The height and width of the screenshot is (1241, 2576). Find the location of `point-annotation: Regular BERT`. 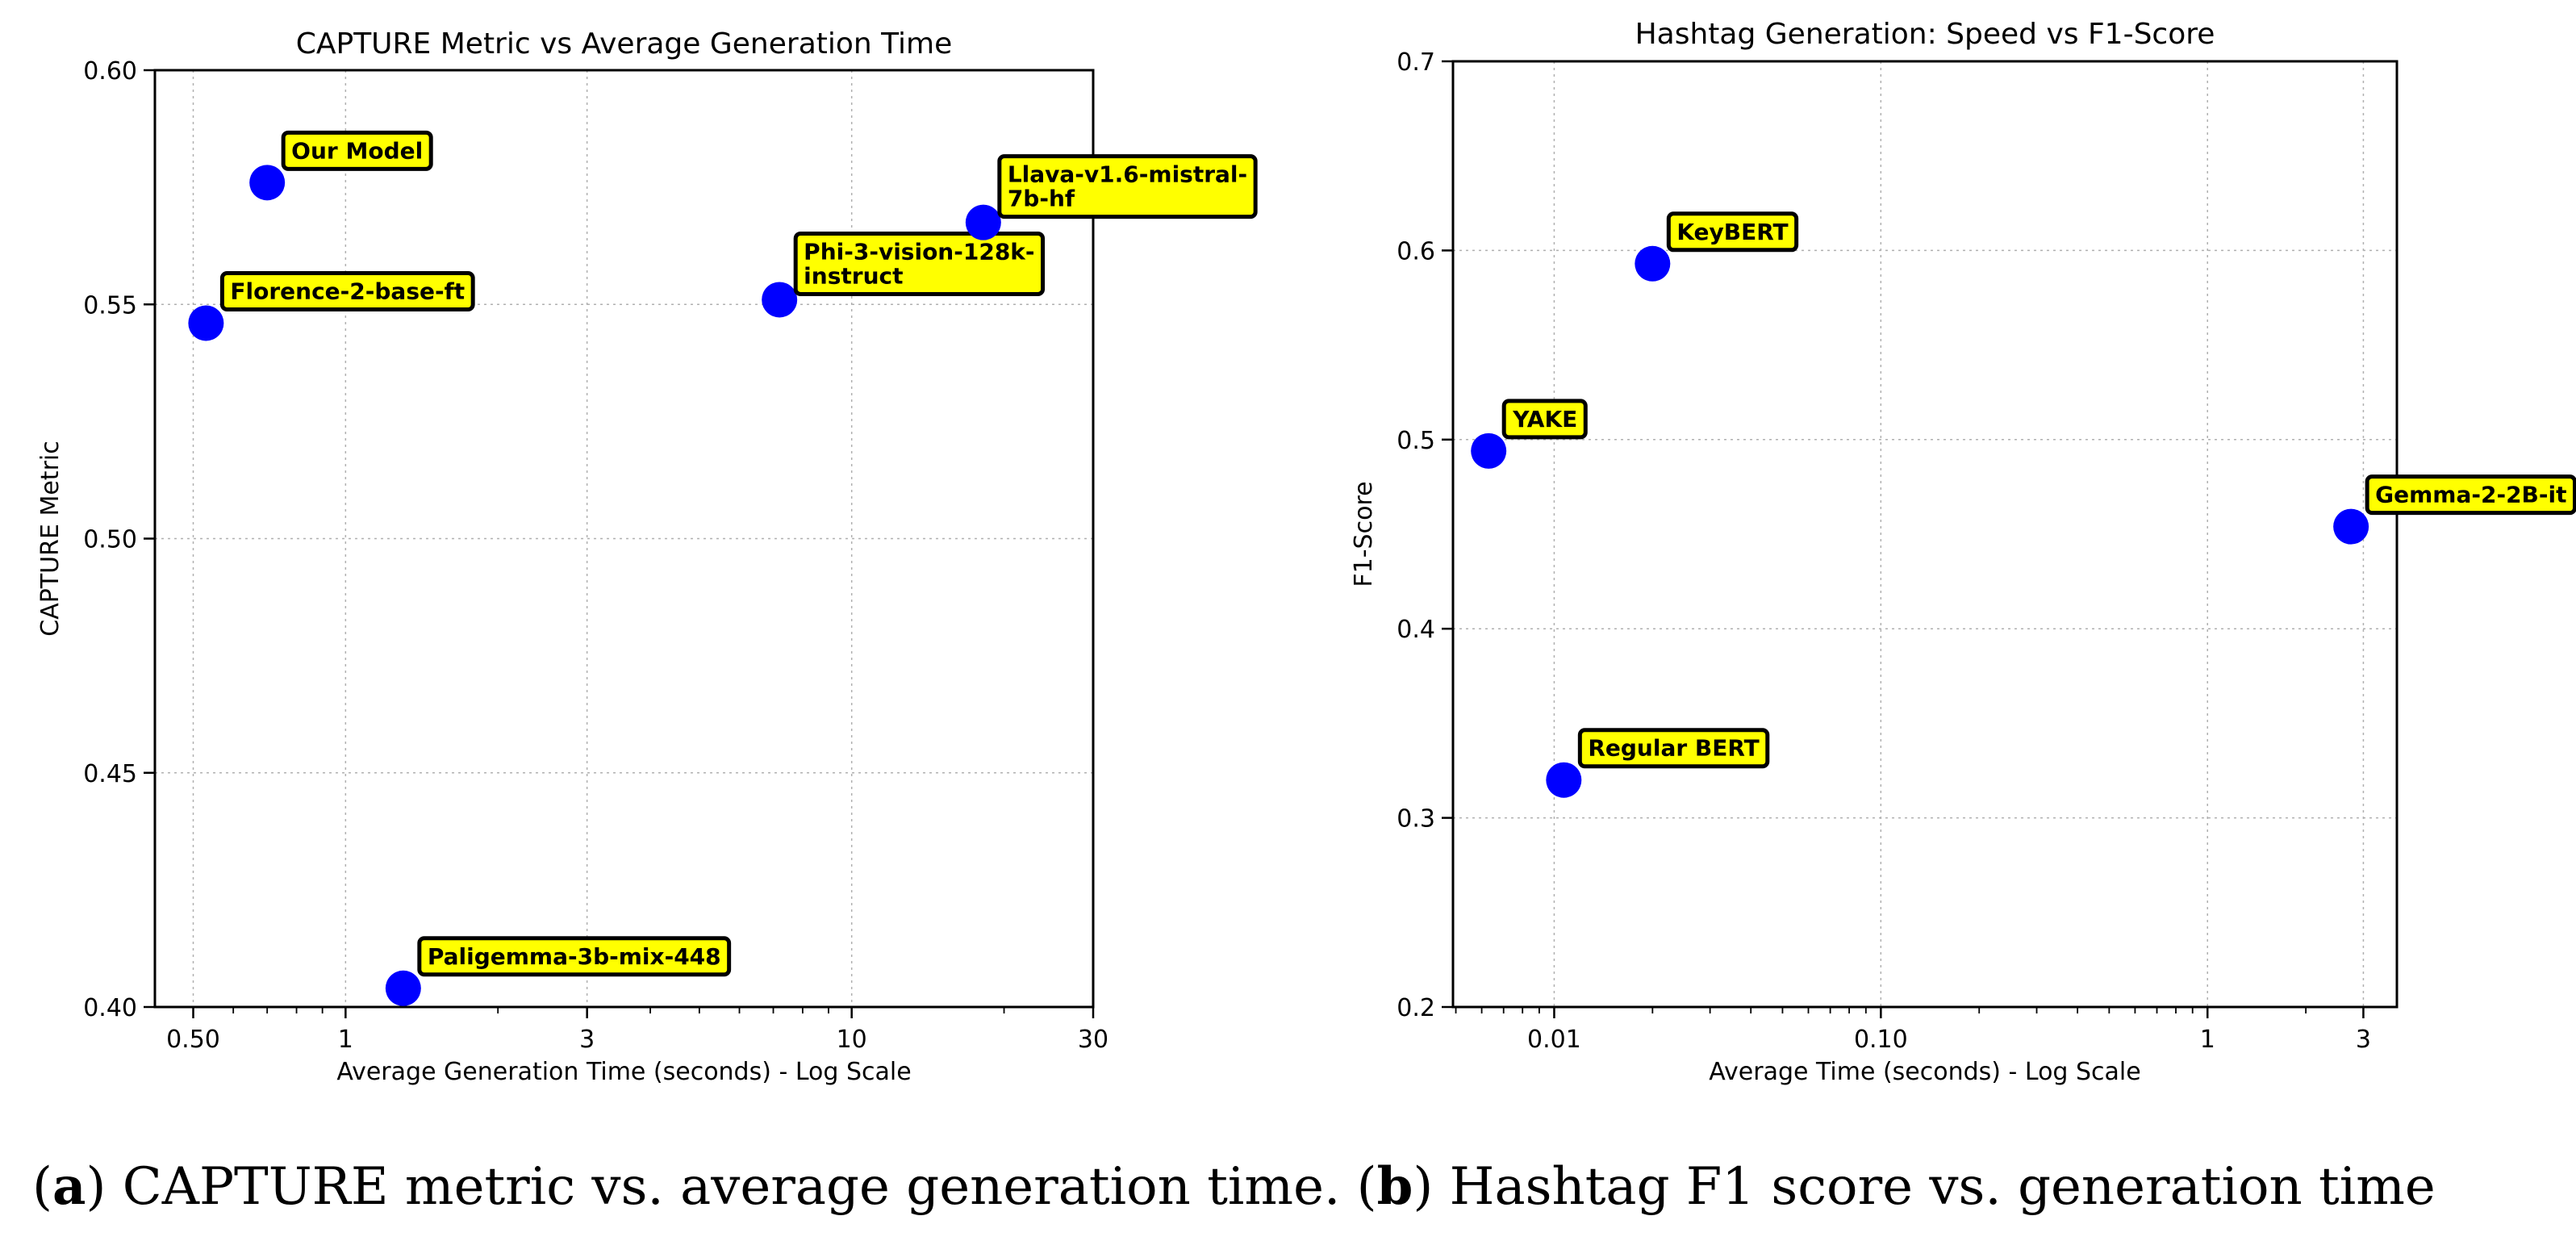

point-annotation: Regular BERT is located at coordinates (1674, 749).